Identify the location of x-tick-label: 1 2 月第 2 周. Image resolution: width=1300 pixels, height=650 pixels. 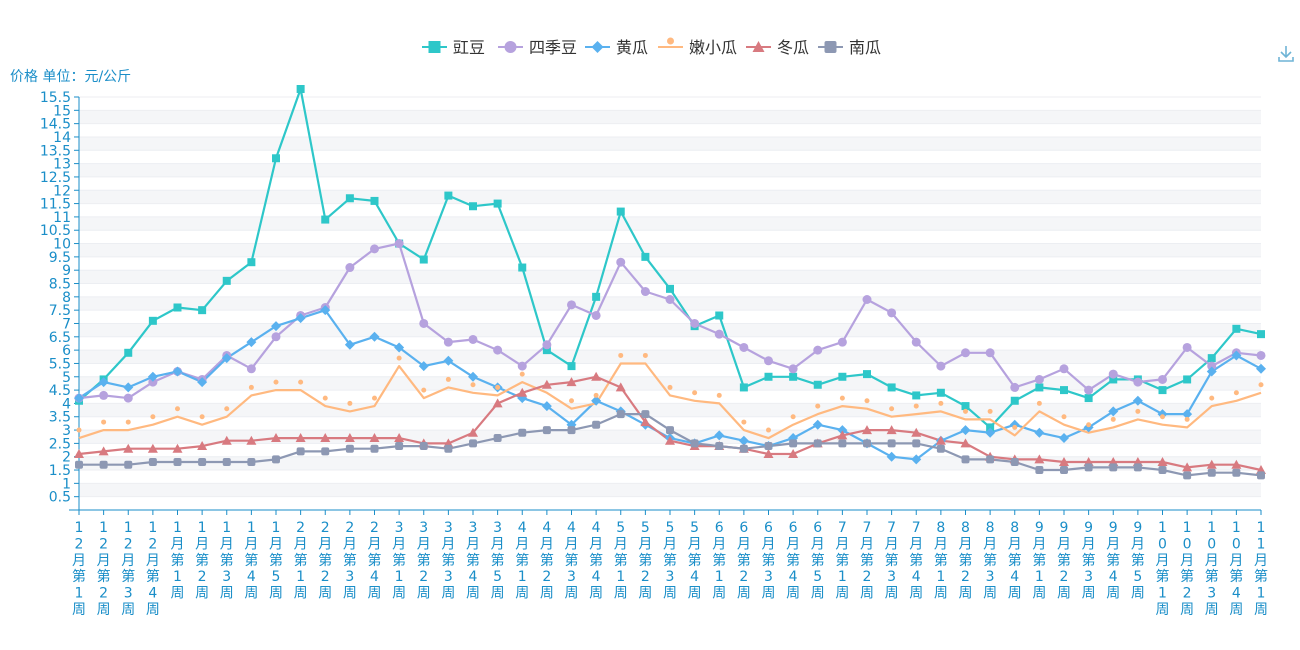
(104, 569).